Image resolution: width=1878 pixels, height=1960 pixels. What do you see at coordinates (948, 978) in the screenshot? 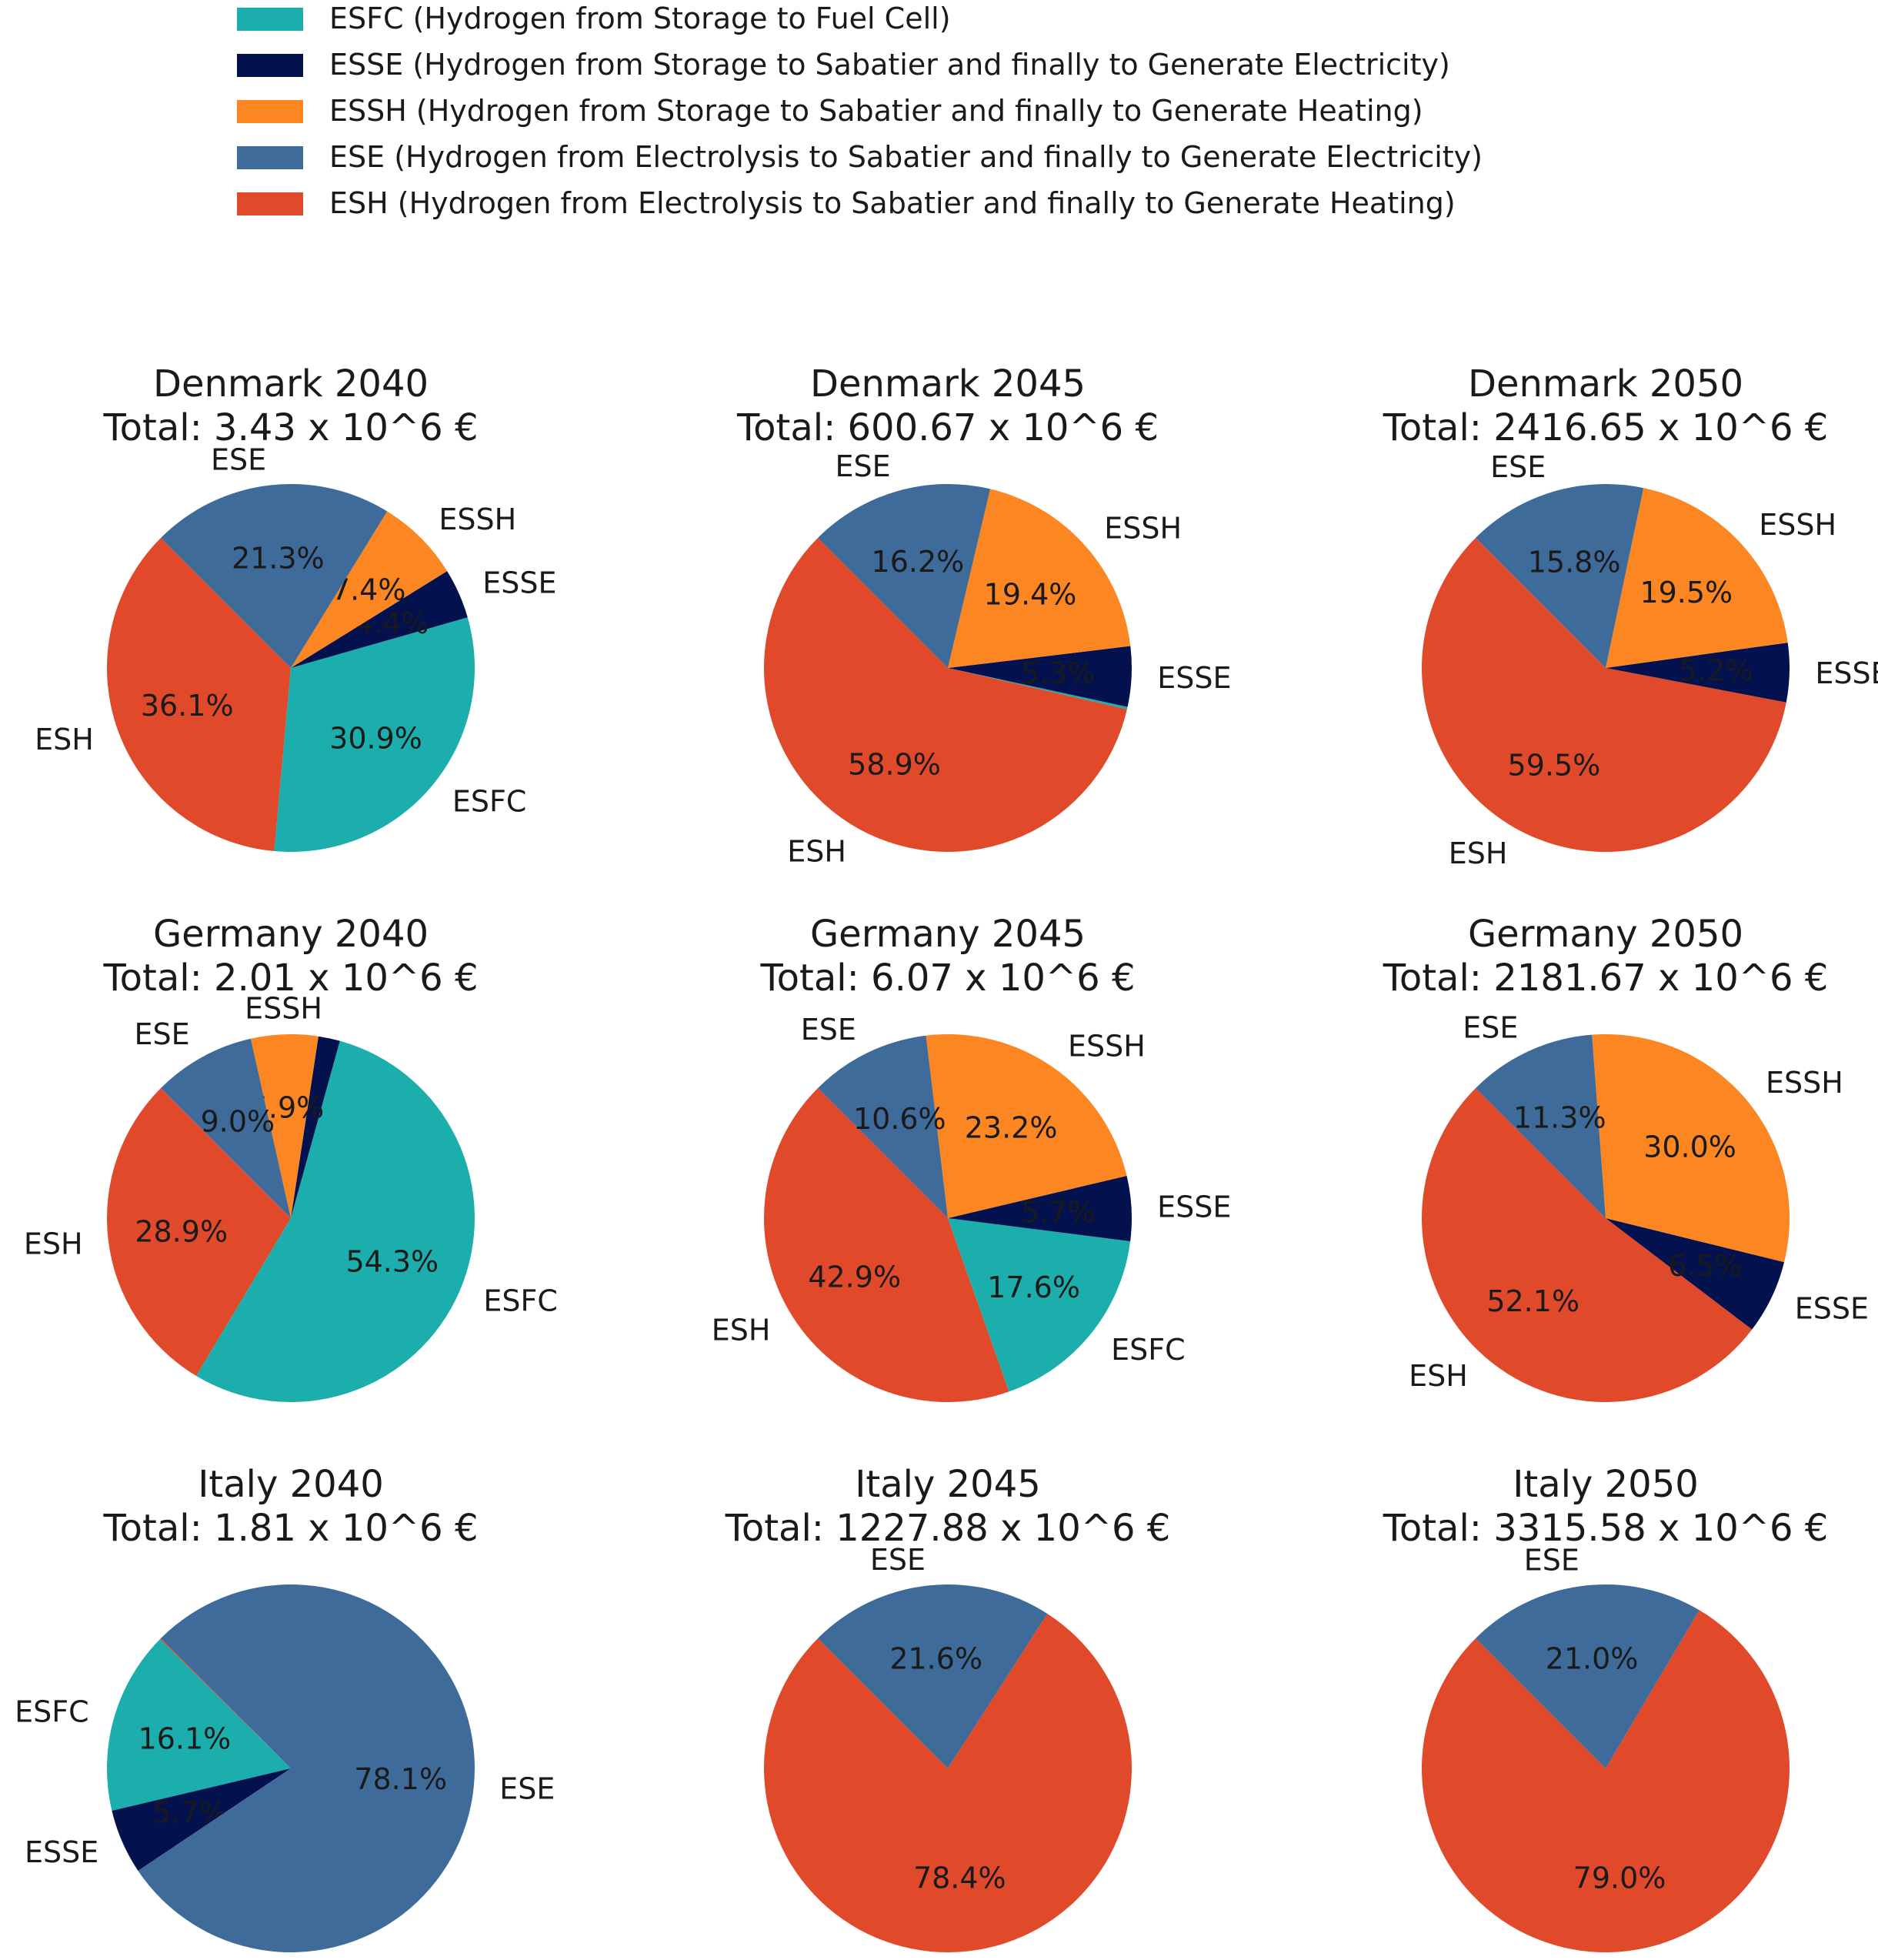
I see `chart-subtitle: Total: 6.07 x 10^6 €` at bounding box center [948, 978].